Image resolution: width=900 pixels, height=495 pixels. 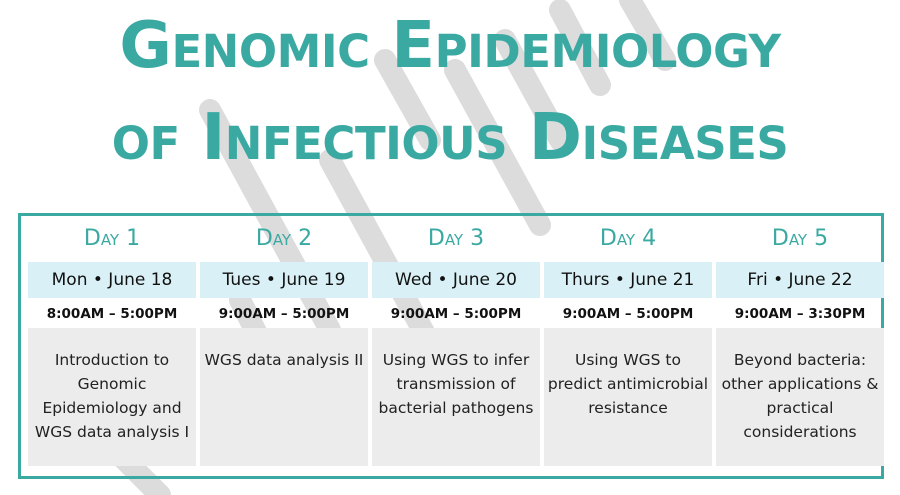 I want to click on day-time: 8:00AM – 5:00PM, so click(x=112, y=314).